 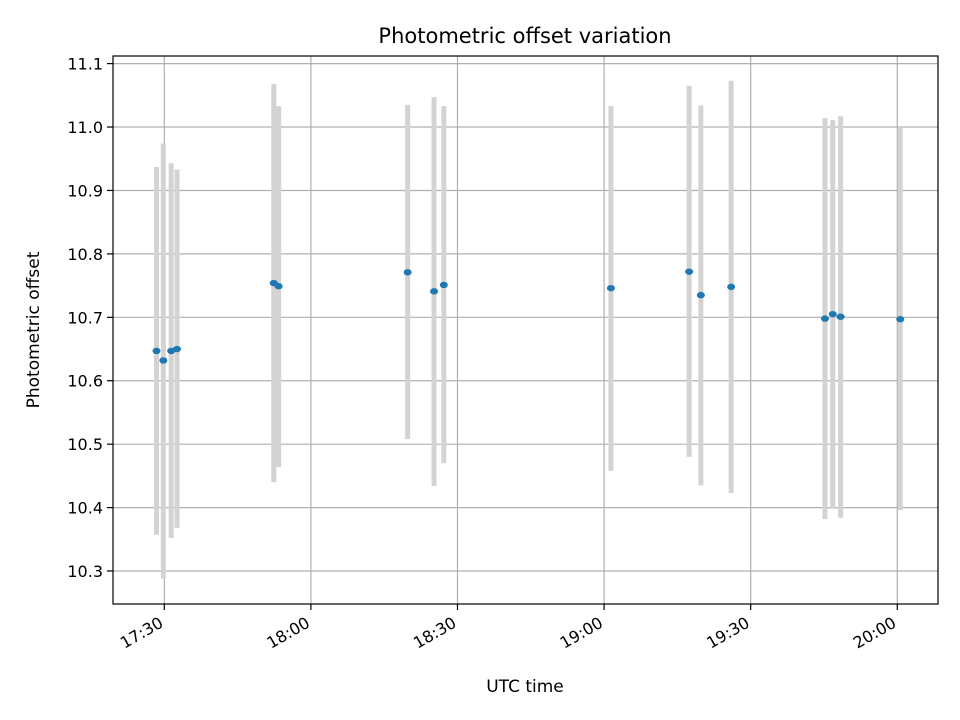 What do you see at coordinates (85, 254) in the screenshot?
I see `y-tick-label: 10.8` at bounding box center [85, 254].